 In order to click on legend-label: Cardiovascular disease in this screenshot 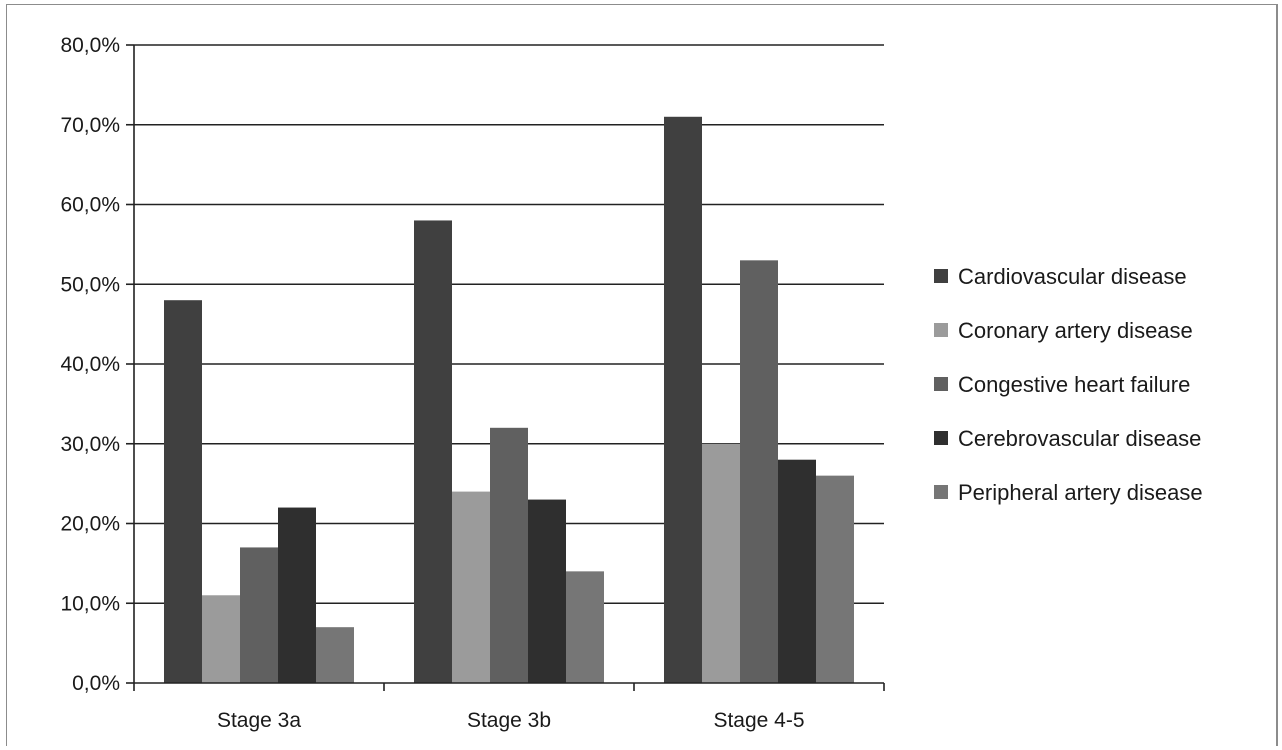, I will do `click(1072, 276)`.